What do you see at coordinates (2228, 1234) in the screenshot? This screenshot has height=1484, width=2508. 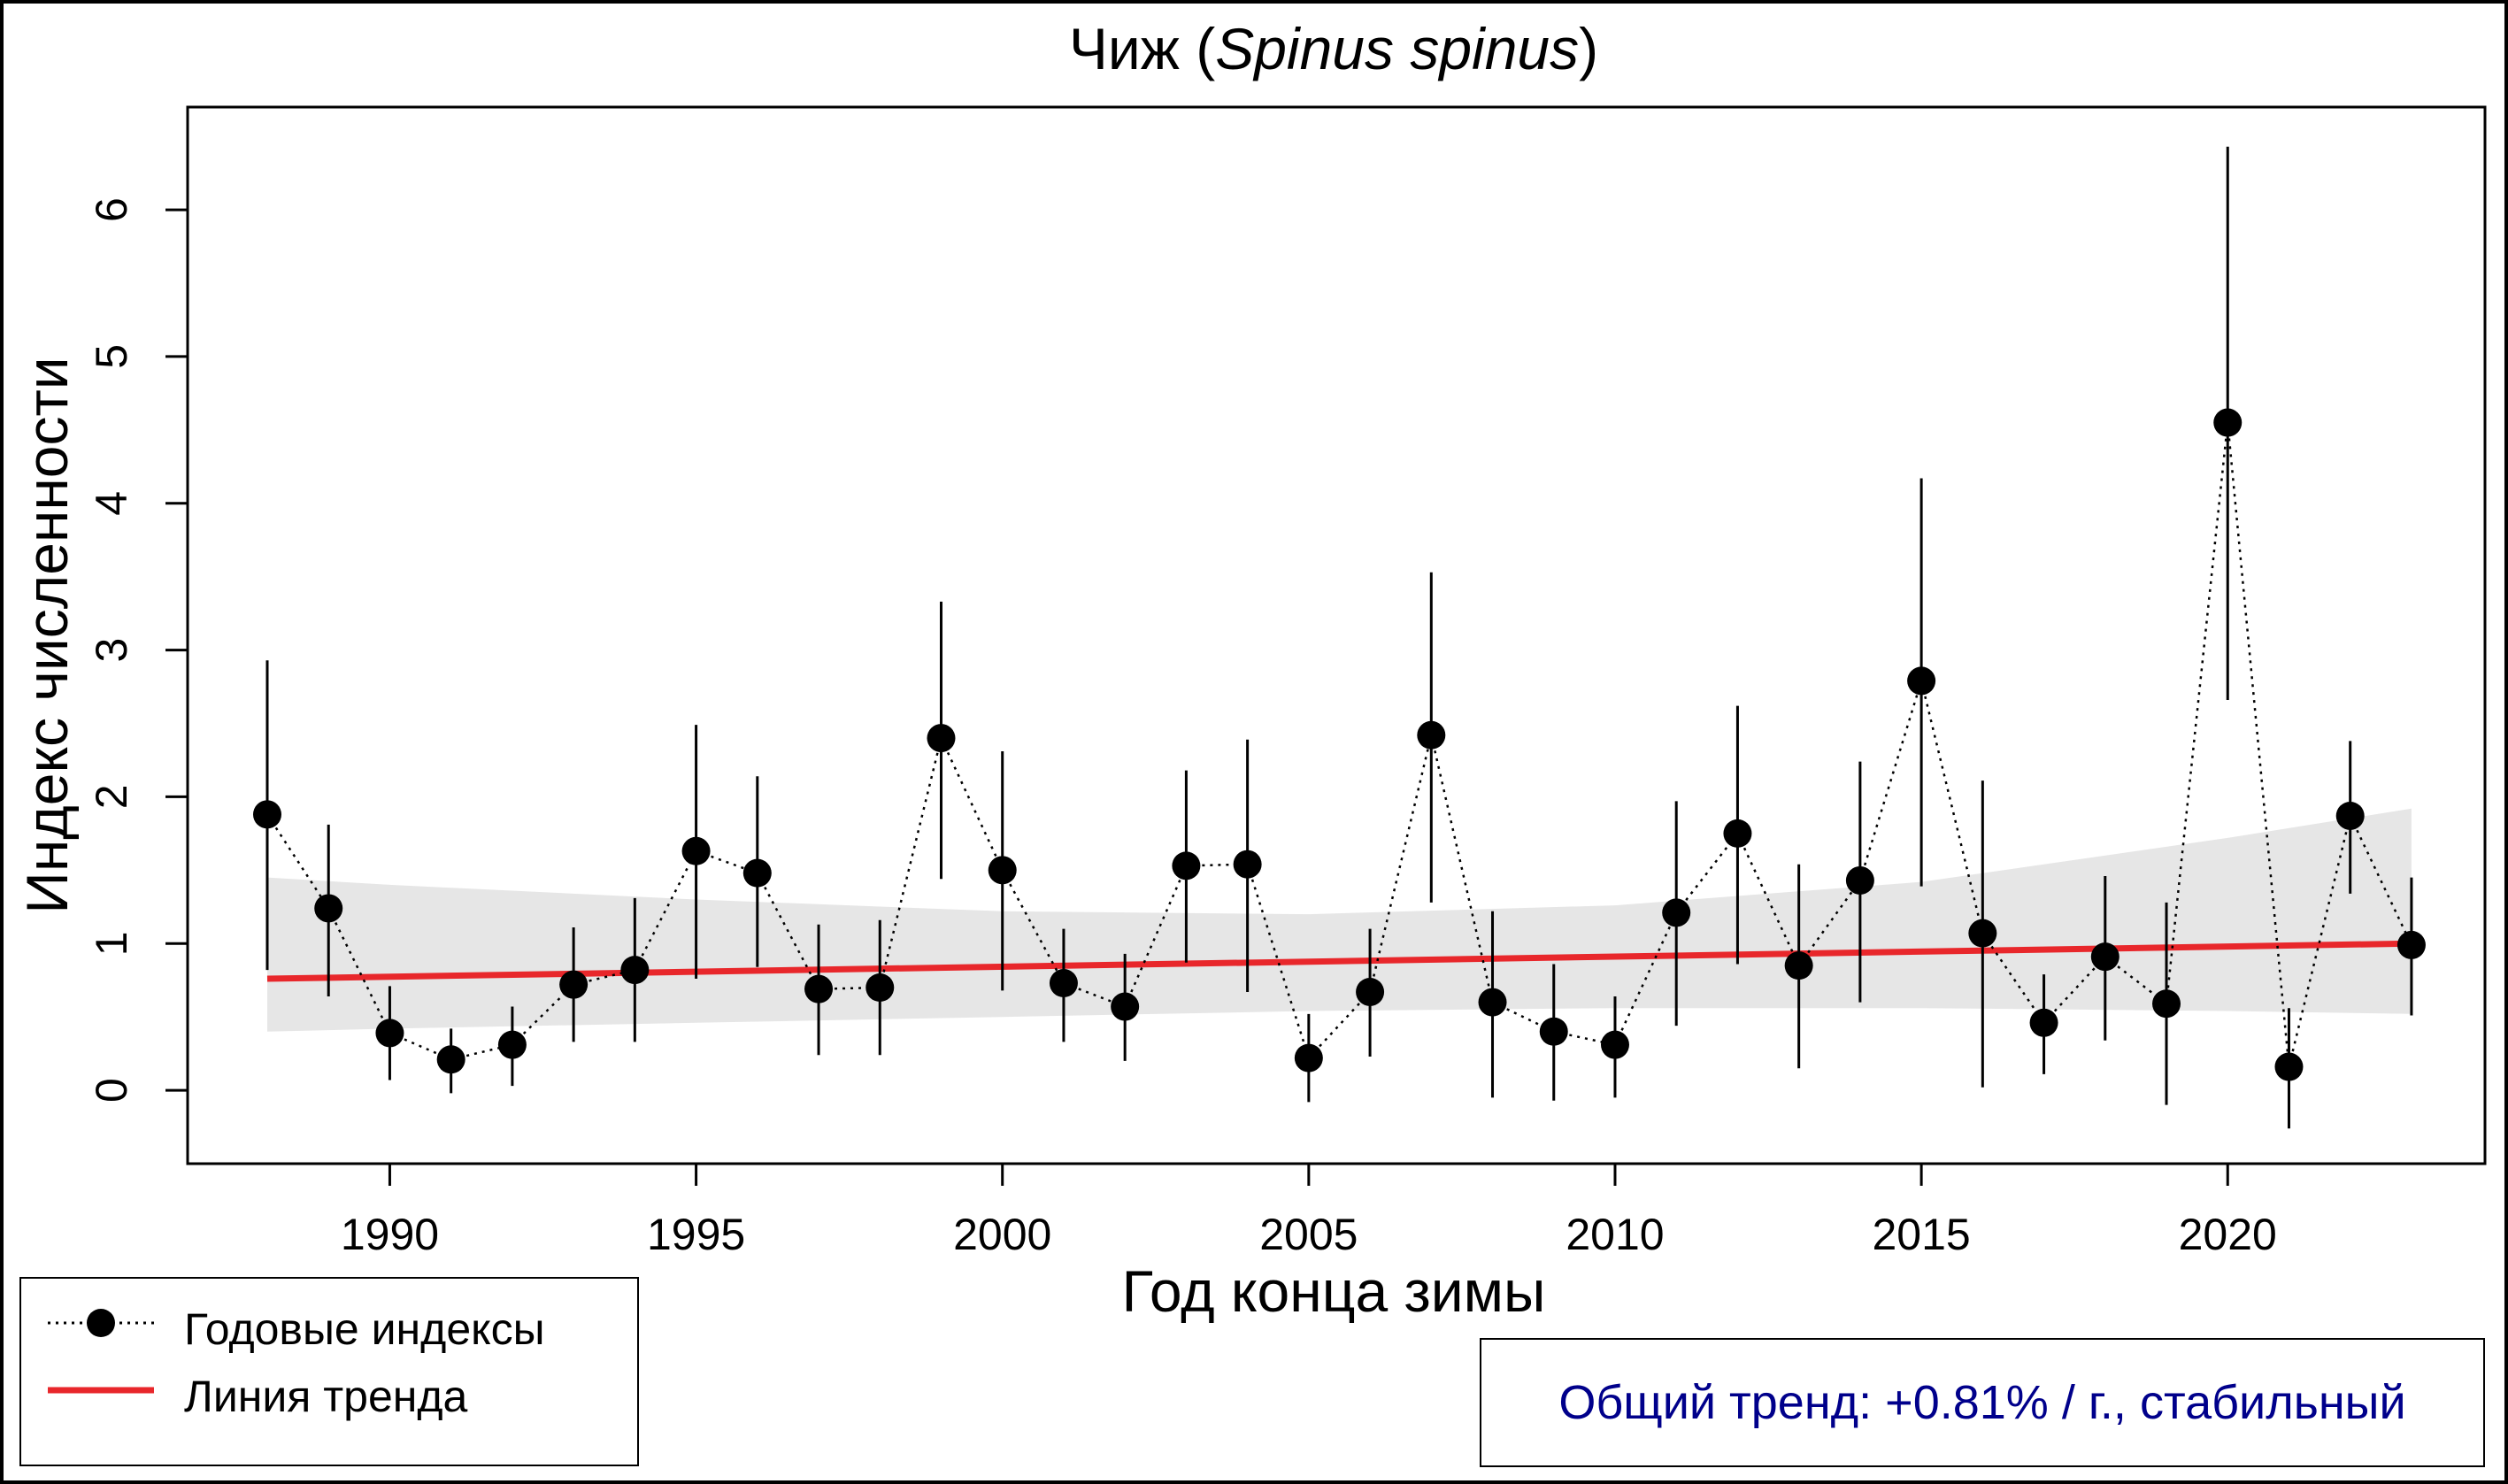 I see `x-tick-label: 2020` at bounding box center [2228, 1234].